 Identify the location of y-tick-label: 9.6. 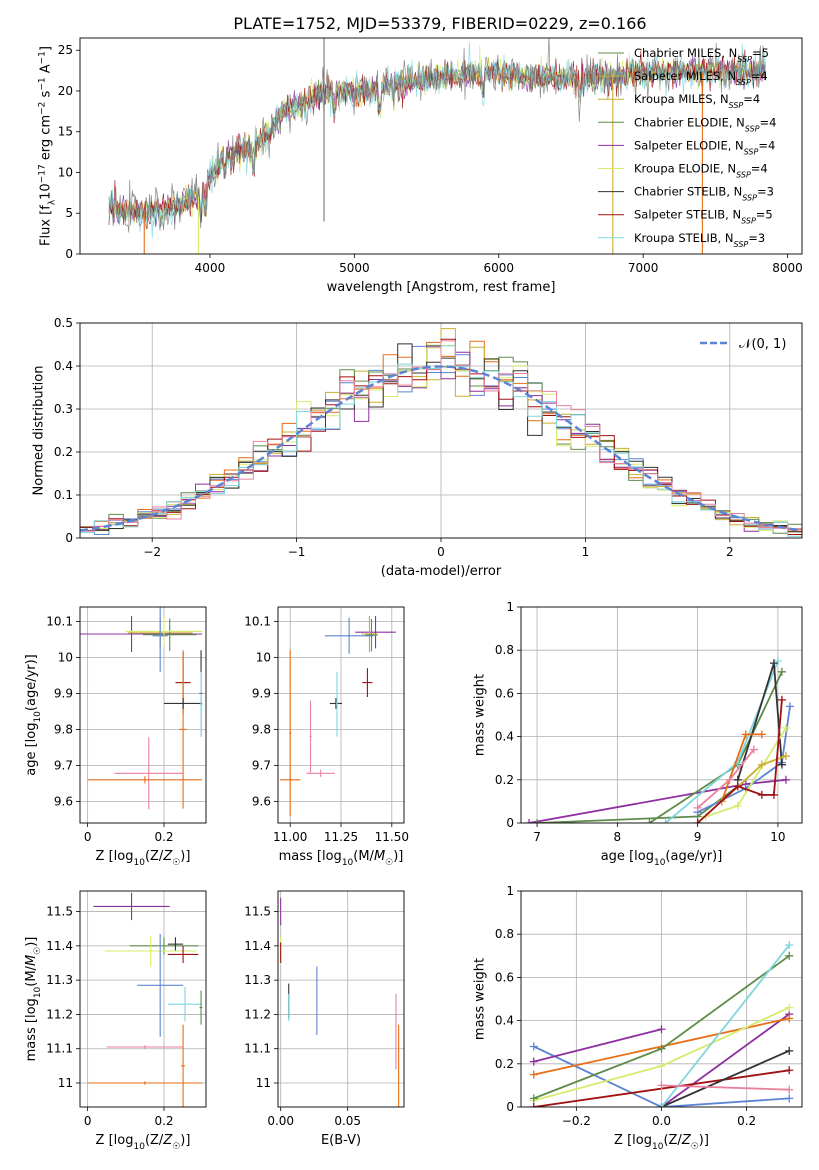
(63, 801).